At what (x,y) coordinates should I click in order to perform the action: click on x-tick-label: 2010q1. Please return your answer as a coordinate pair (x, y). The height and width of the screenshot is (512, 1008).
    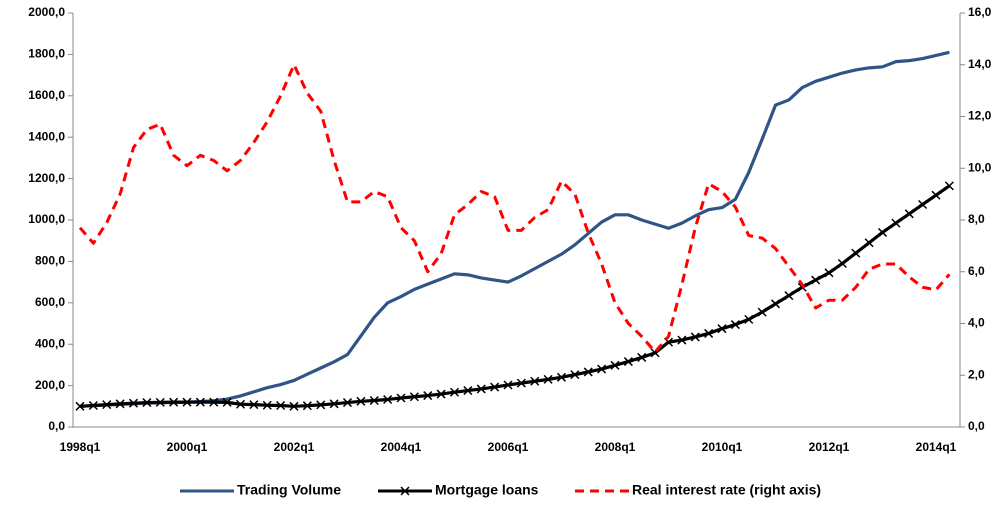
    Looking at the image, I should click on (722, 447).